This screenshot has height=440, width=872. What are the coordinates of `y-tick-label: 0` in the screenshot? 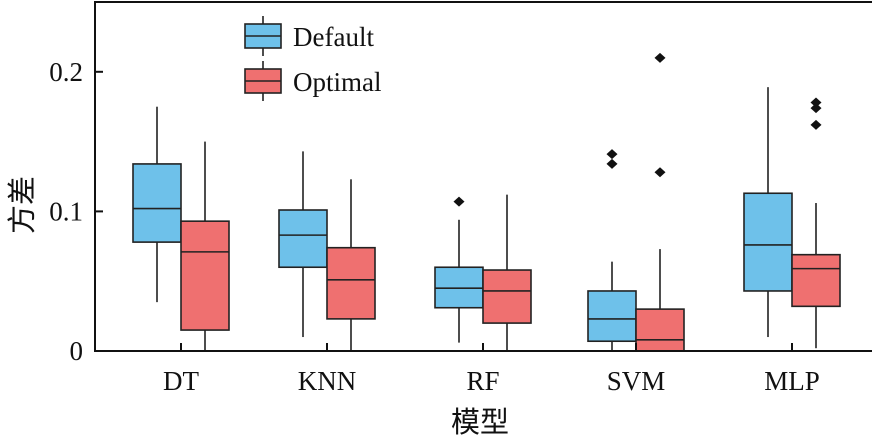 It's located at (77, 351).